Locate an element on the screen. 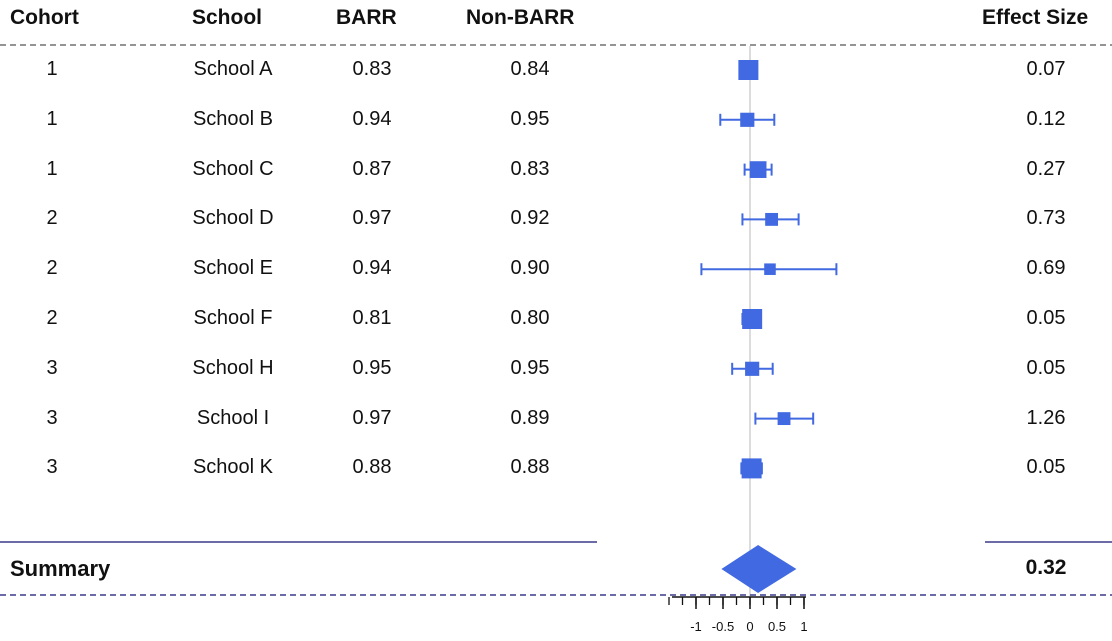  cell-school: School B is located at coordinates (233, 118).